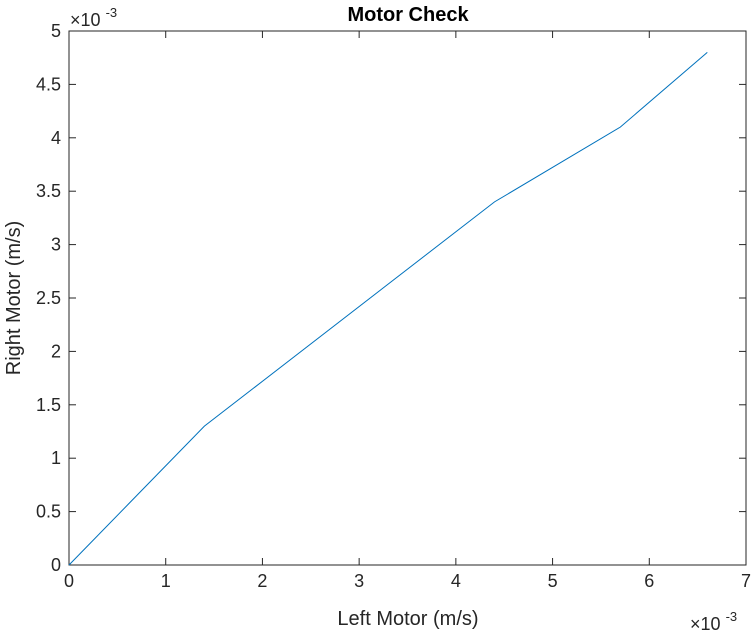  Describe the element at coordinates (732, 616) in the screenshot. I see `x-multiplier-exponent: -3` at that location.